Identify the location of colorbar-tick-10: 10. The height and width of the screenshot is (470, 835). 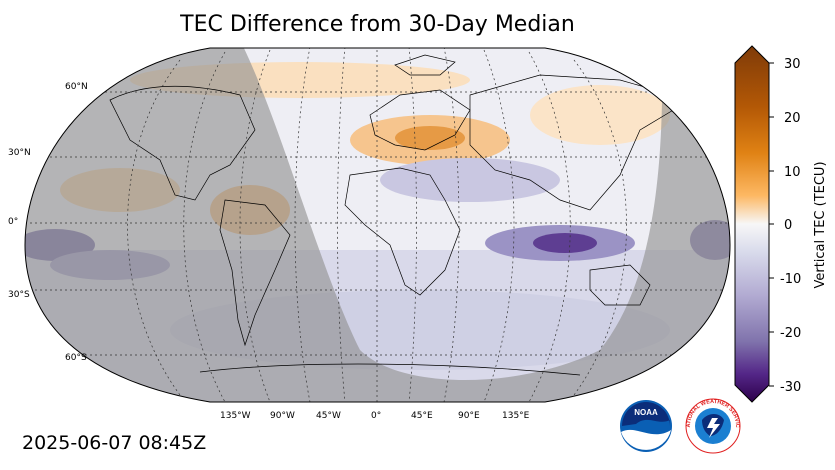
(792, 172).